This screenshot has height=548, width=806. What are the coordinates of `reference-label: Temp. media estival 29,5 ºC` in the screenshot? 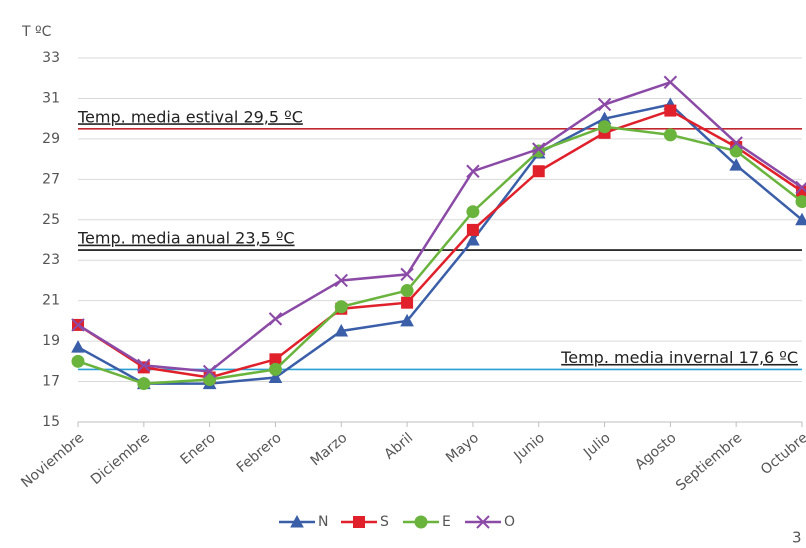 It's located at (190, 116).